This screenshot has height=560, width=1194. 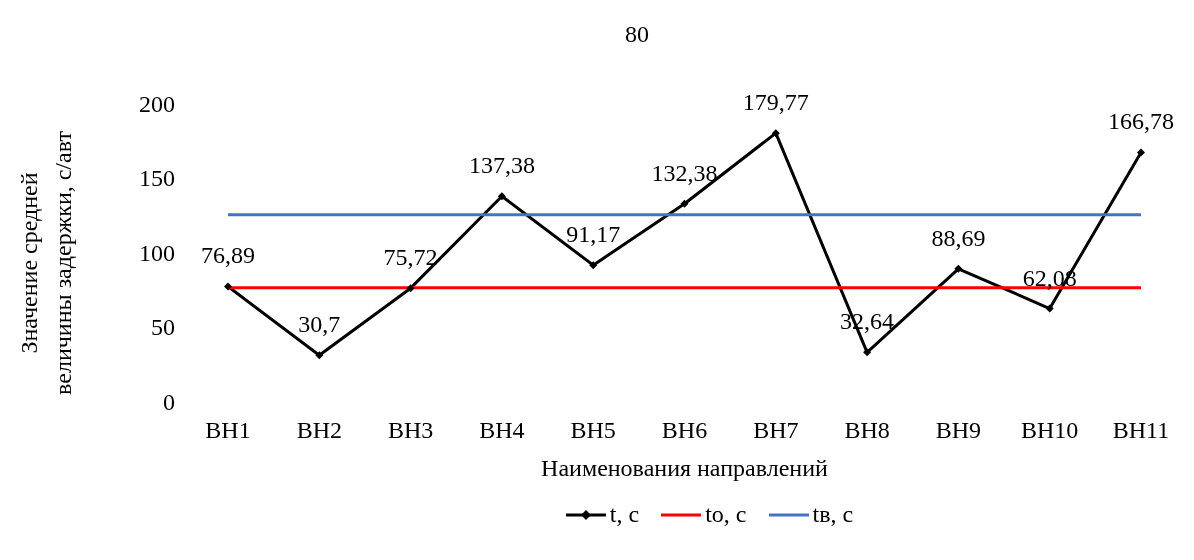 What do you see at coordinates (832, 514) in the screenshot?
I see `legend-label: tв, с` at bounding box center [832, 514].